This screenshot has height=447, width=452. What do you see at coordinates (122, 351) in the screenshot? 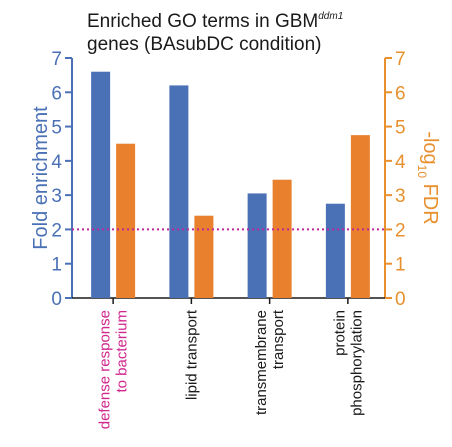
I see `category-label-line: to bacterium` at bounding box center [122, 351].